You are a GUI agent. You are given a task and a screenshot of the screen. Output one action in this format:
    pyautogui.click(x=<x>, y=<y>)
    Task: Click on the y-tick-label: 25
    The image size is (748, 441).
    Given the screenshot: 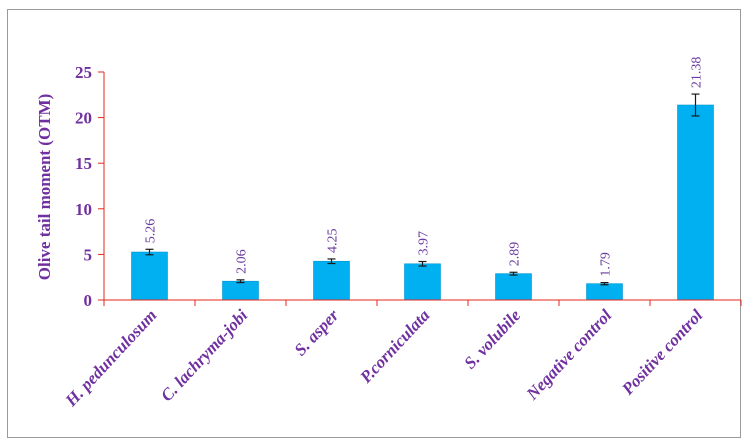 What is the action you would take?
    pyautogui.click(x=83, y=72)
    